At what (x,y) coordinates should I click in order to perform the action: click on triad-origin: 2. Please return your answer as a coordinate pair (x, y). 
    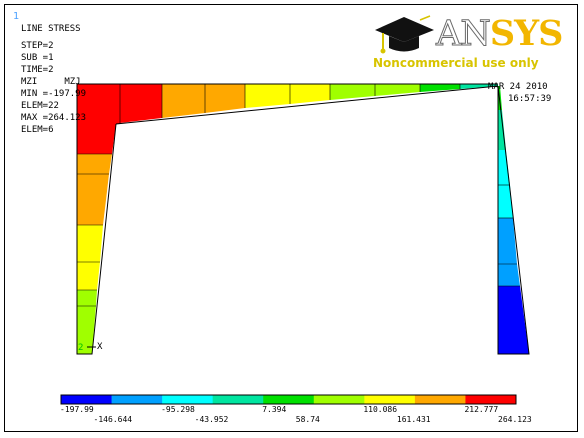
    Looking at the image, I should click on (81, 348).